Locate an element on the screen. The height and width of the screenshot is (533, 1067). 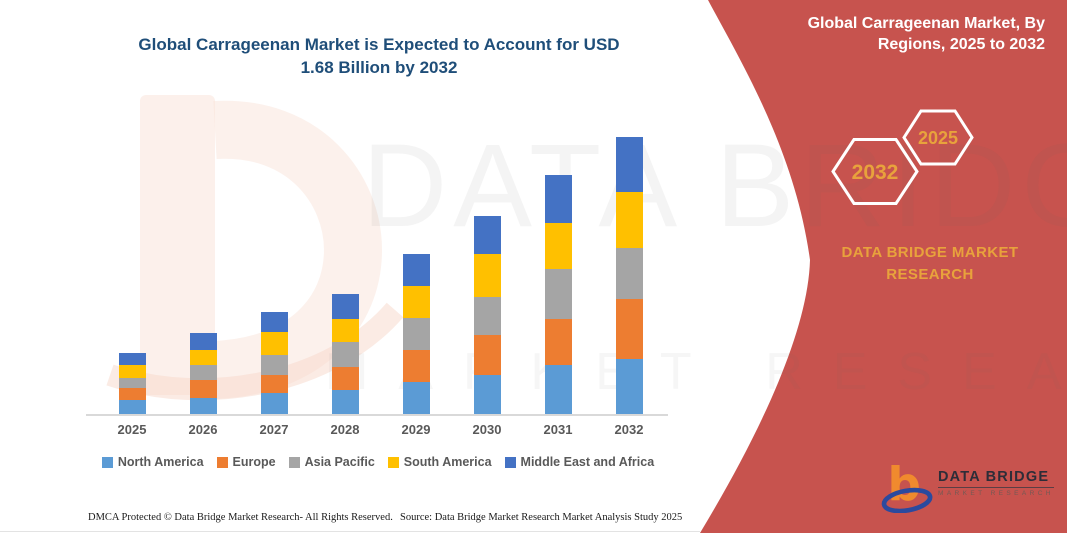
data-bridge-logo: b DATA BRIDGE MARKET RESEARCH is located at coordinates (967, 490).